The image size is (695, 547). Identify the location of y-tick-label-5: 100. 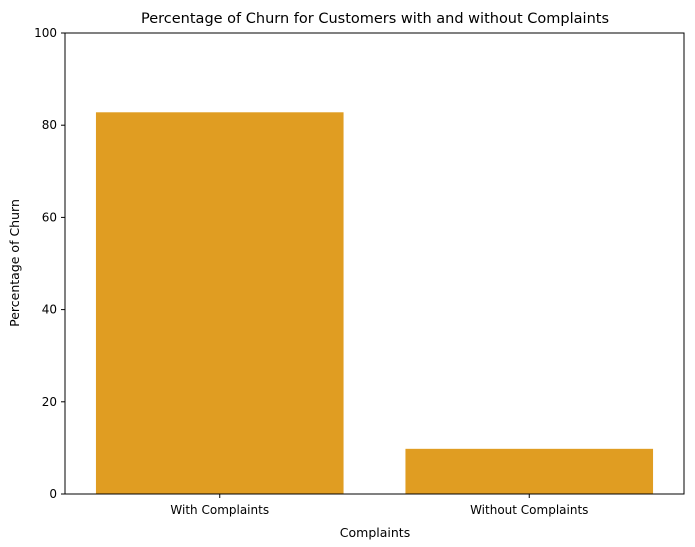
(45, 33).